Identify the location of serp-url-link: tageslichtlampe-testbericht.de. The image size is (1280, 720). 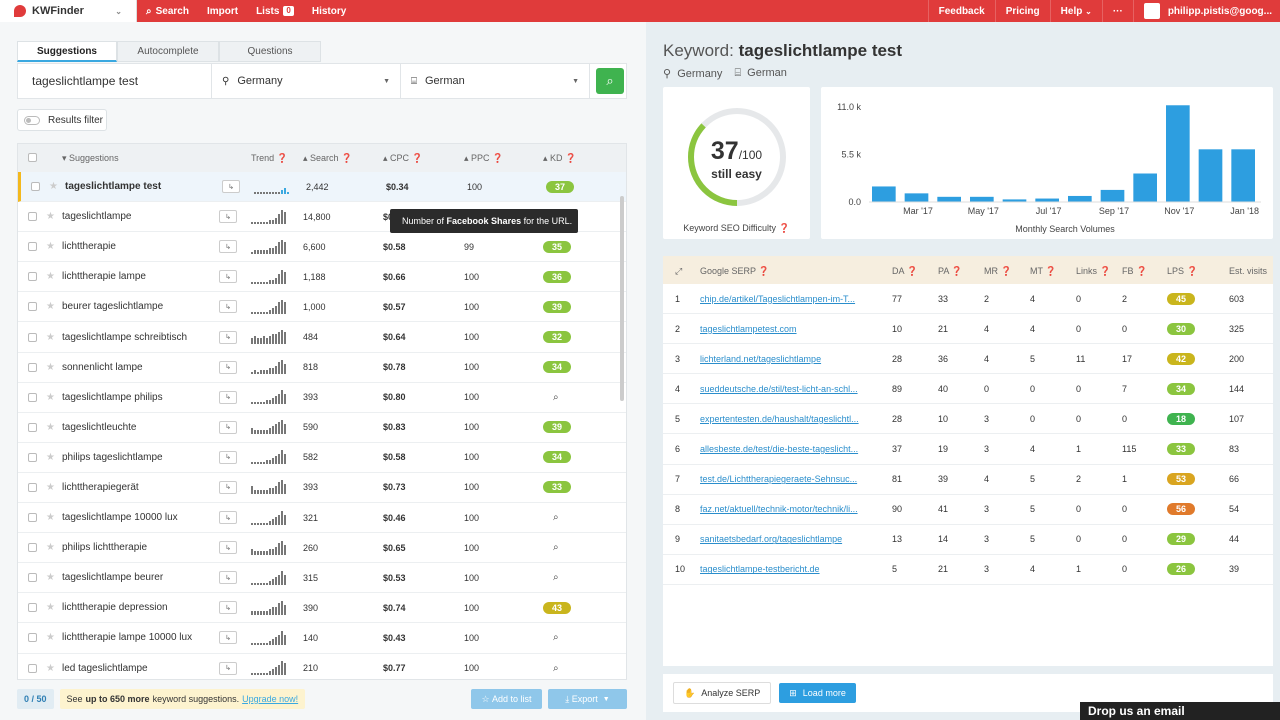
(760, 569).